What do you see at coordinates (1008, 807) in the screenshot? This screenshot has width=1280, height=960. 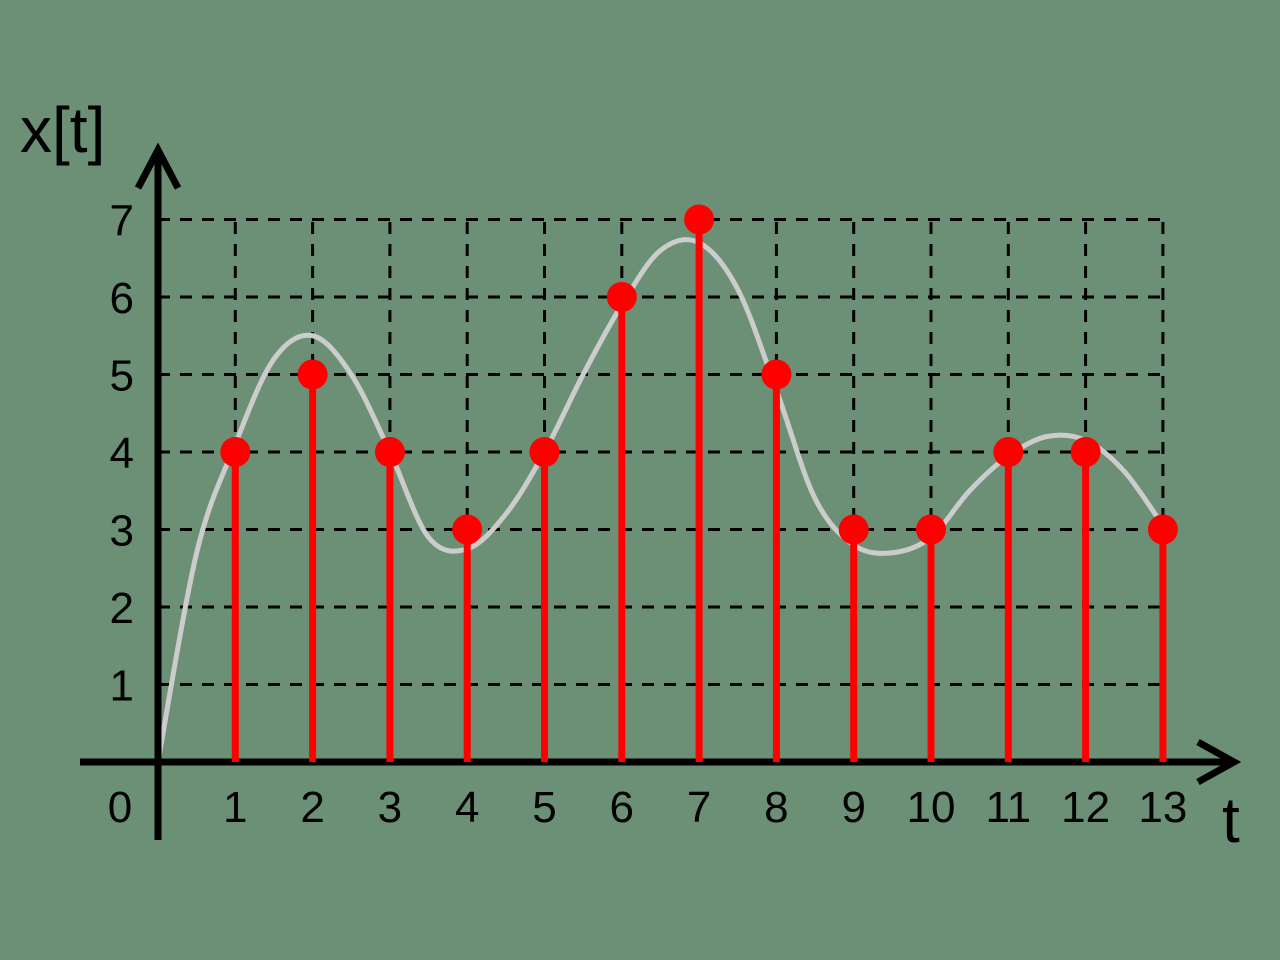 I see `x-tick-label: 11` at bounding box center [1008, 807].